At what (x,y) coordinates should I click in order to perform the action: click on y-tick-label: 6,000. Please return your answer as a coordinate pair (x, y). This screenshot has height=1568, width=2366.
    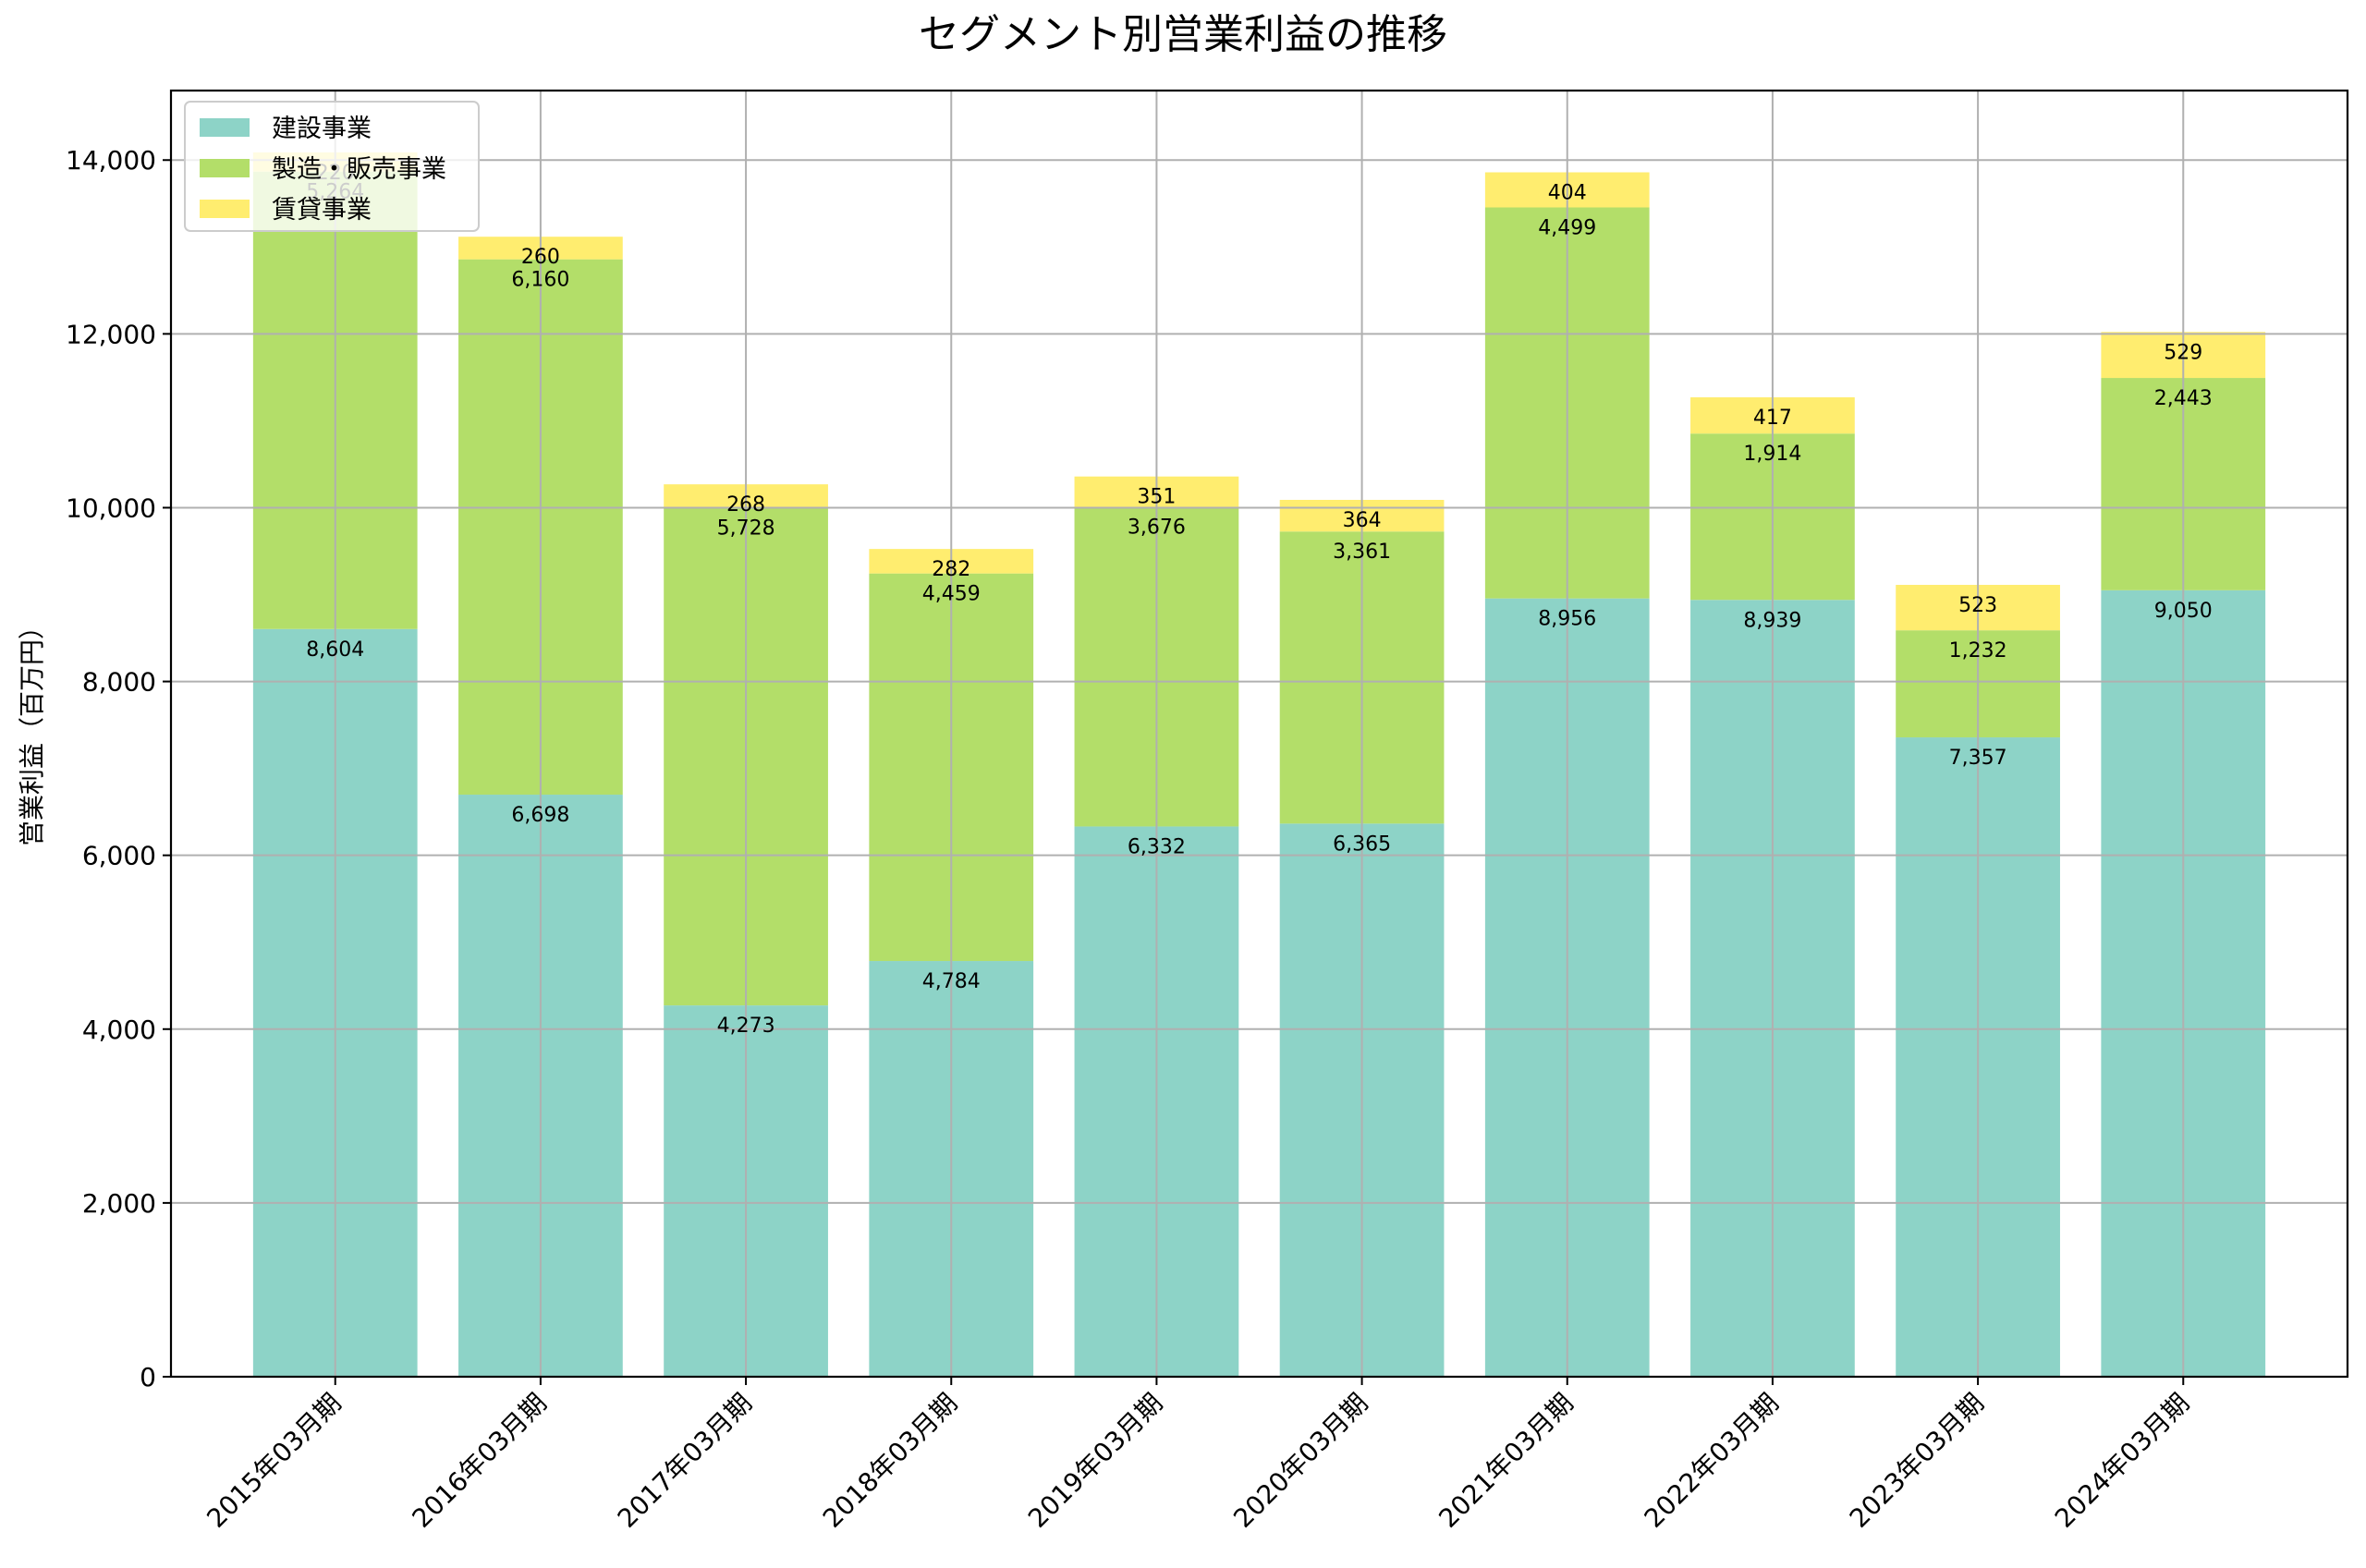
    Looking at the image, I should click on (119, 856).